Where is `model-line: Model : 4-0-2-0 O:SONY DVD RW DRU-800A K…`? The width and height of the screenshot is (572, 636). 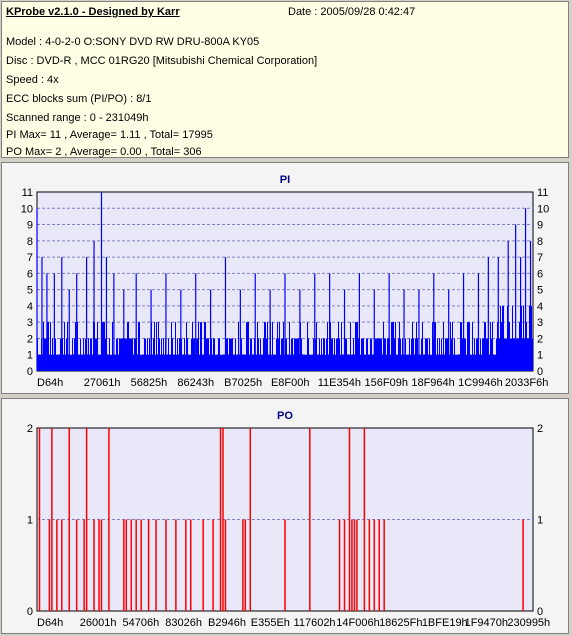 model-line: Model : 4-0-2-0 O:SONY DVD RW DRU-800A K… is located at coordinates (133, 42).